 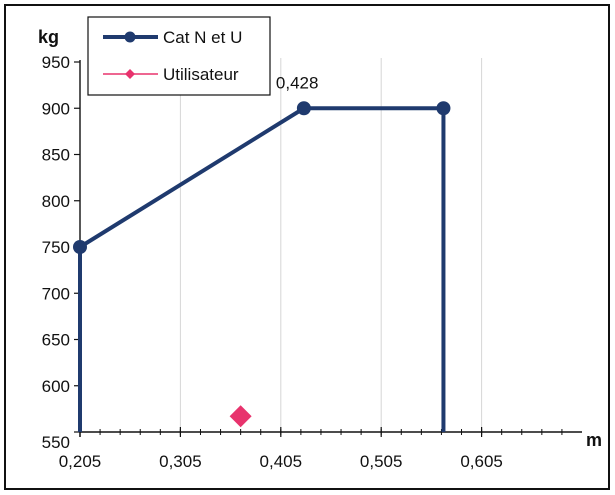 I want to click on y-tick-label: 850, so click(x=56, y=155).